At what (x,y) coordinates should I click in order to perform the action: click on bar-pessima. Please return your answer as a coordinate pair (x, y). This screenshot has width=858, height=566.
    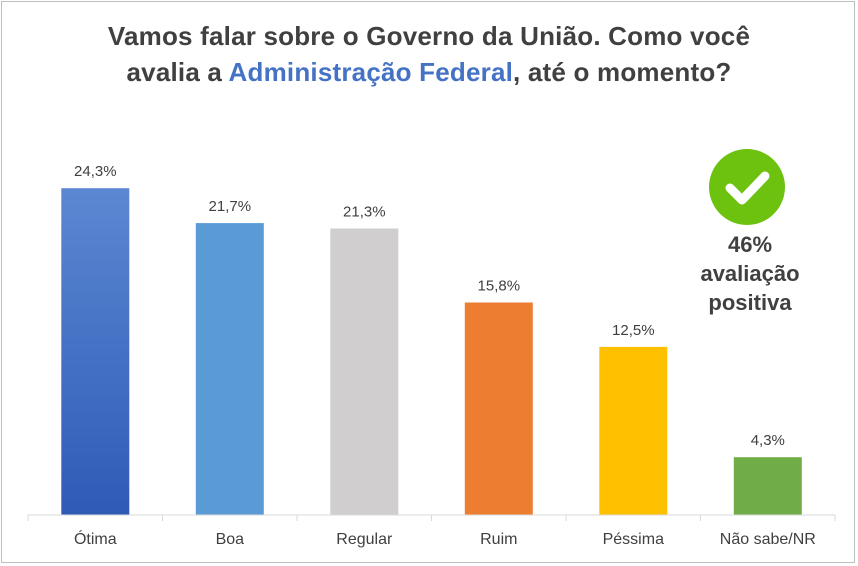
    Looking at the image, I should click on (633, 430).